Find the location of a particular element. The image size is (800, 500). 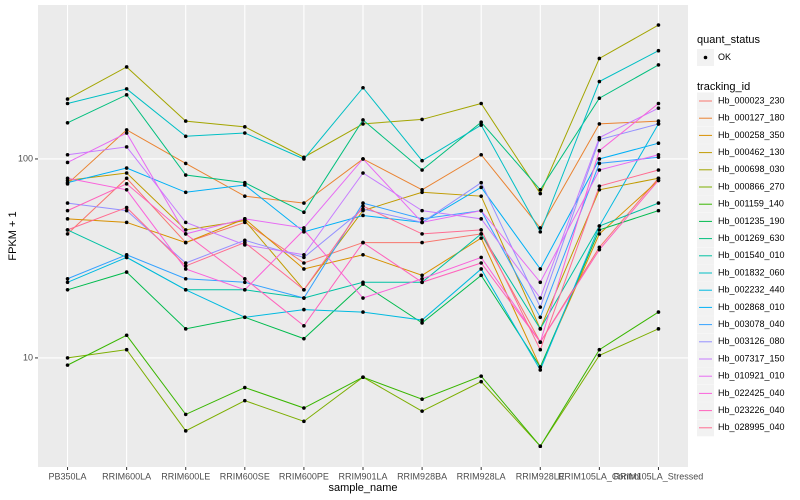

x-tick-label: RRIM600PE is located at coordinates (304, 476).